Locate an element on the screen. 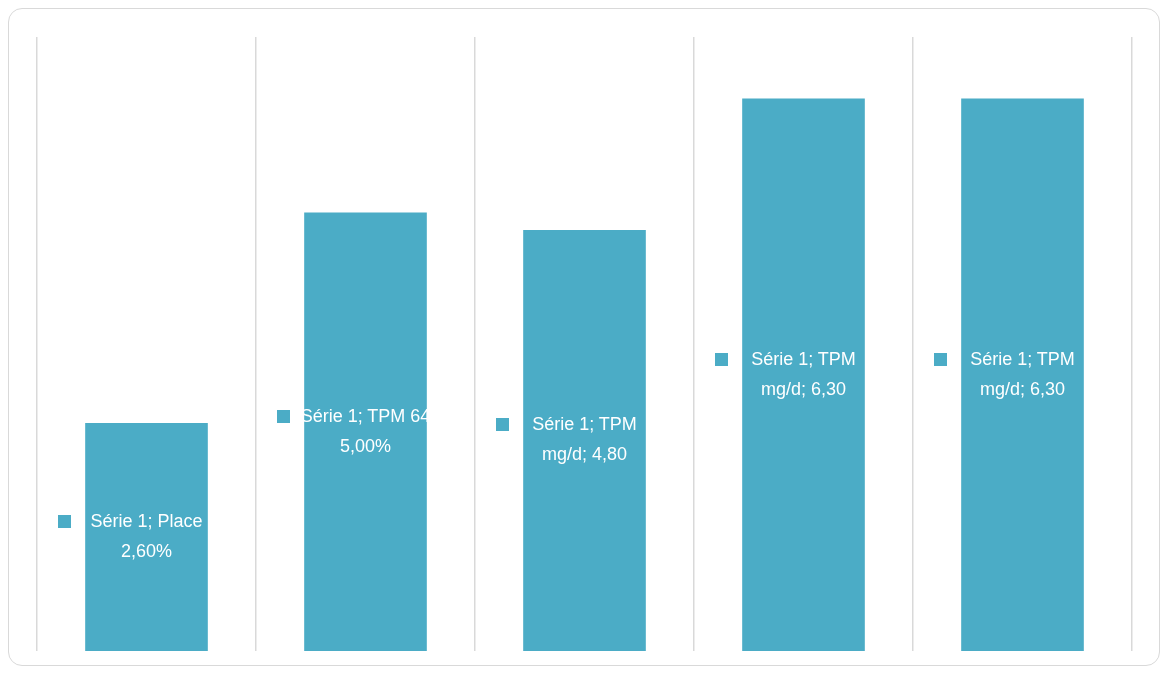 The height and width of the screenshot is (674, 1160). data-label: Série 1; TPM mg/d; 4,80 is located at coordinates (584, 439).